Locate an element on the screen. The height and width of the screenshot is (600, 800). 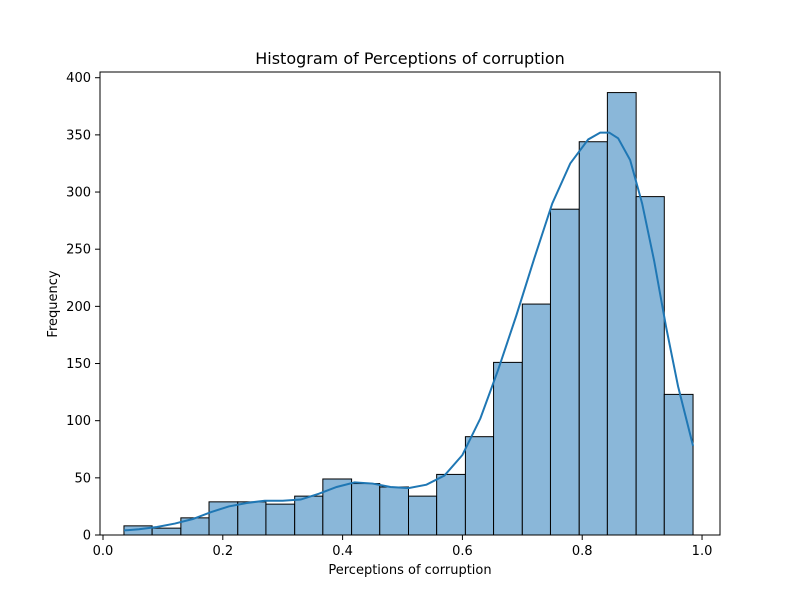
x-tick-label-4: 0.8 is located at coordinates (582, 551).